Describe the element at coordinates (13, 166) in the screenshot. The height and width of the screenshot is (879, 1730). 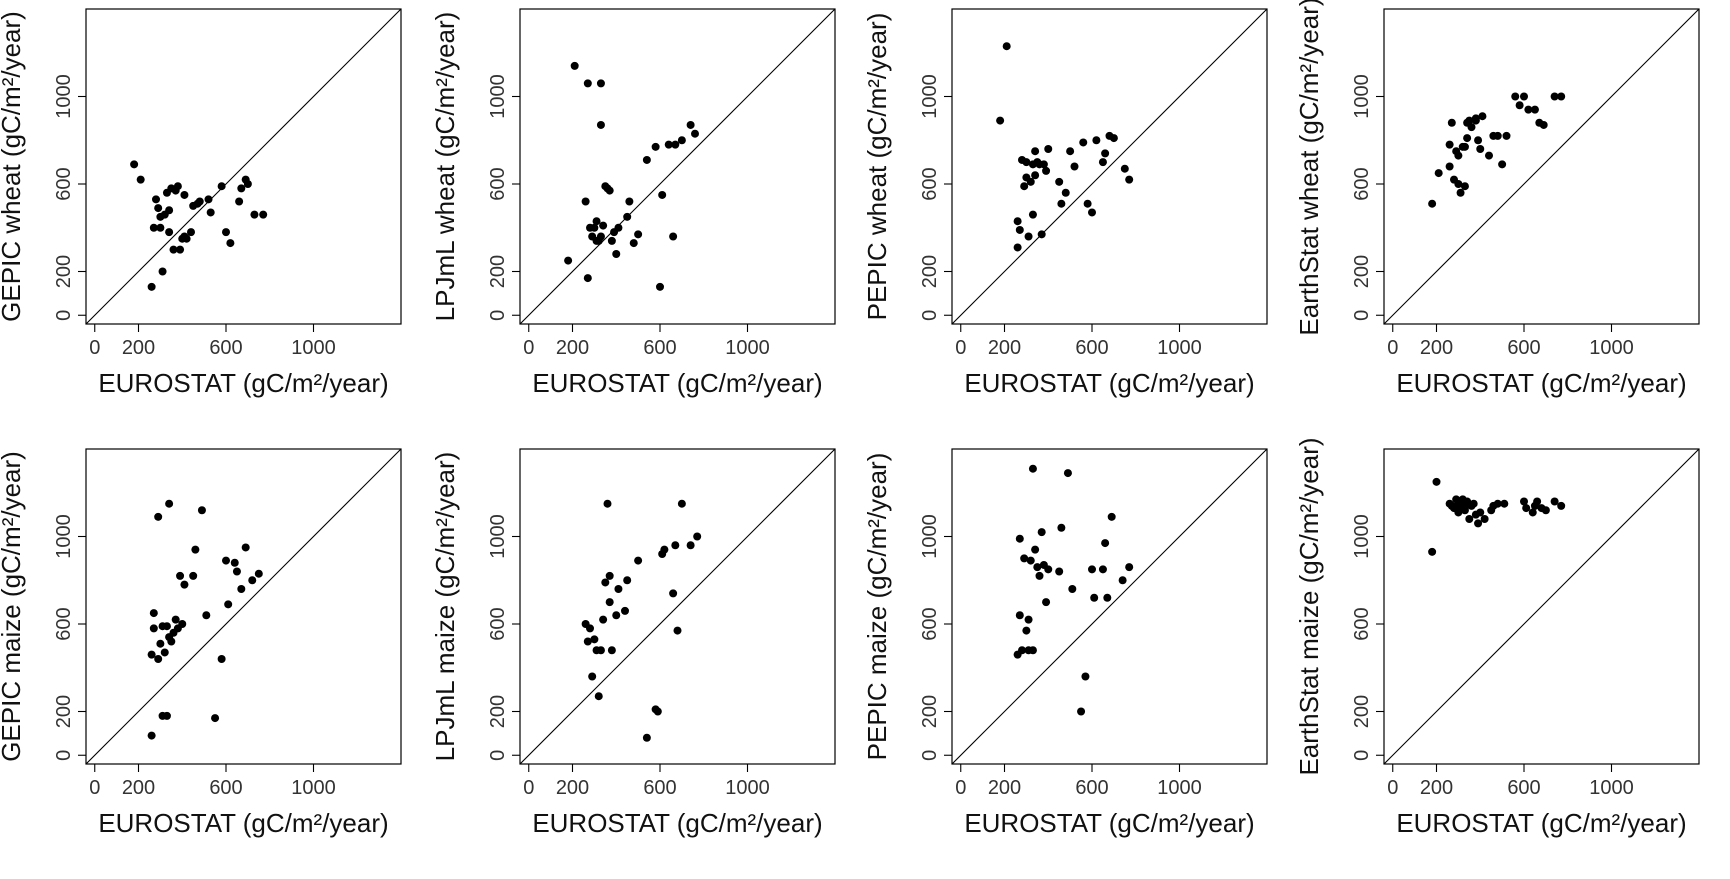
I see `y-axis-title: GEPIC wheat (gC/m²/year)` at that location.